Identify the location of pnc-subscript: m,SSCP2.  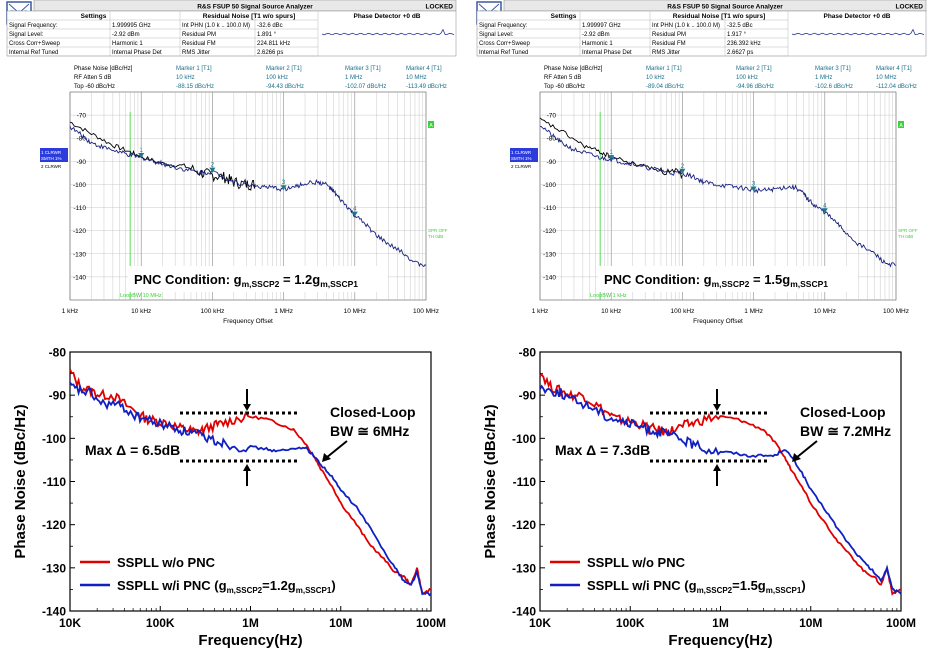
(731, 284).